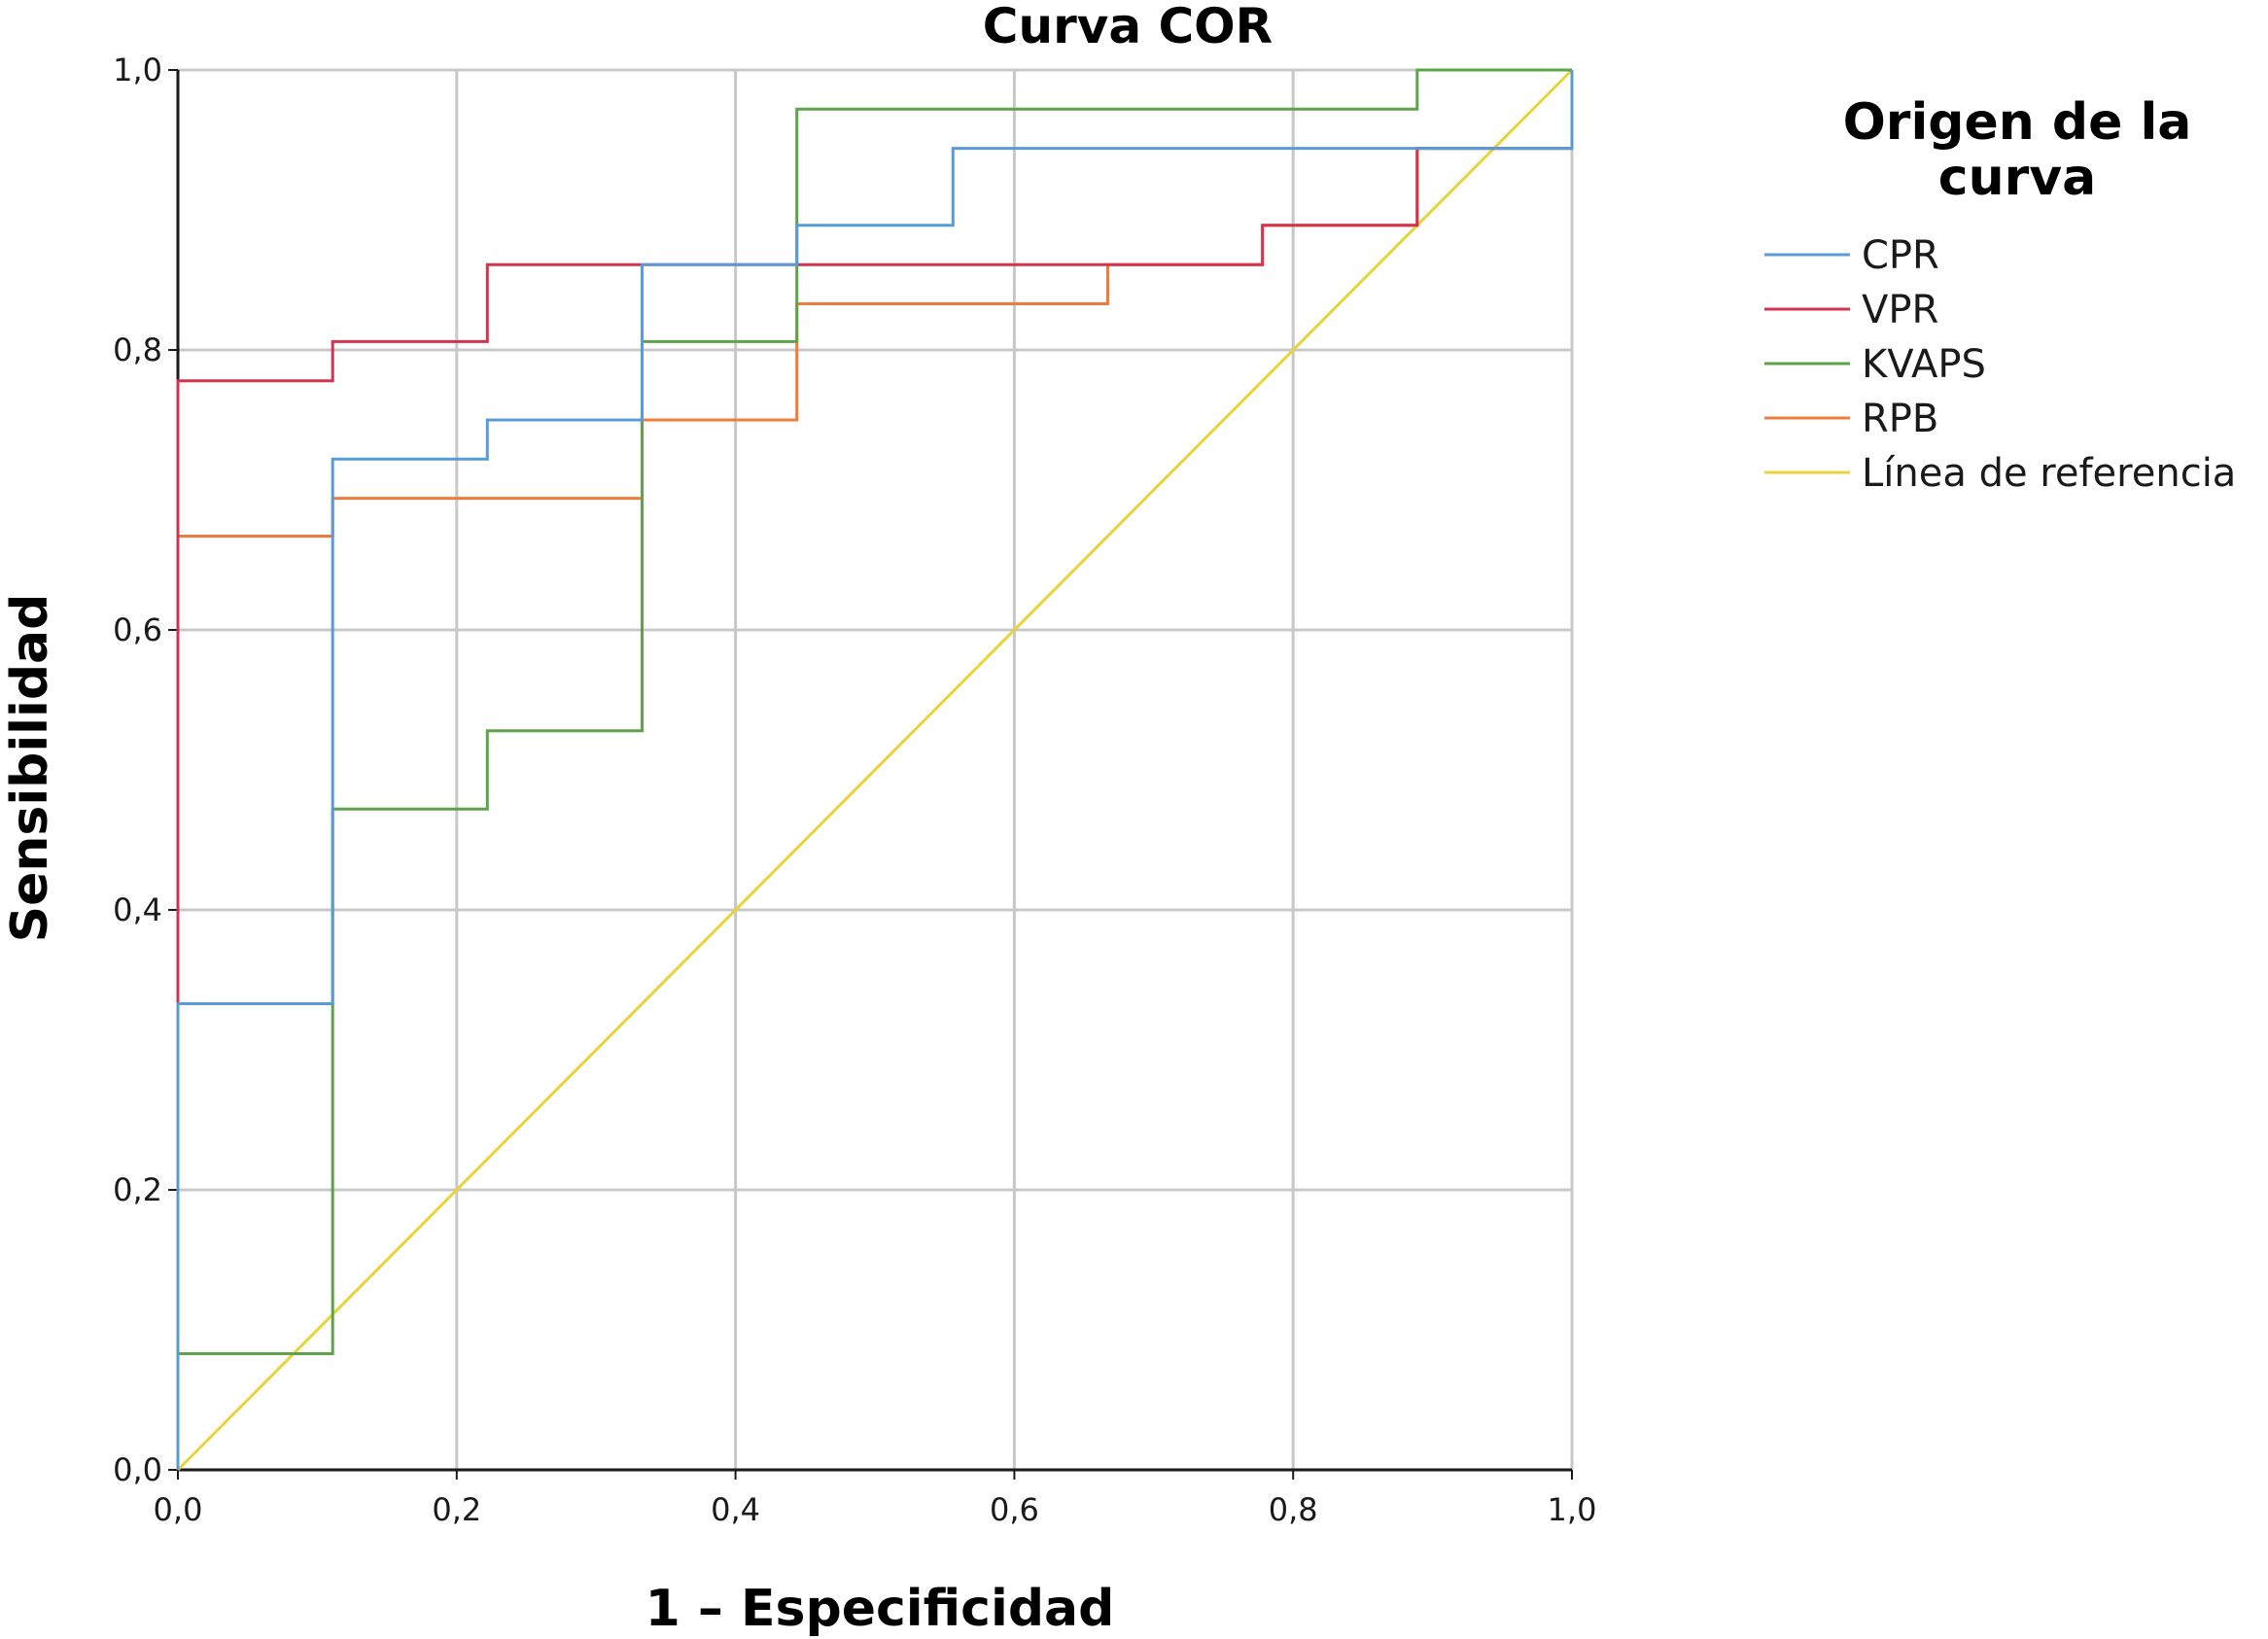 This screenshot has height=1639, width=2268. What do you see at coordinates (2000, 364) in the screenshot?
I see `legend-items: CPR VPR KVAPS RPB Línea de referencia` at bounding box center [2000, 364].